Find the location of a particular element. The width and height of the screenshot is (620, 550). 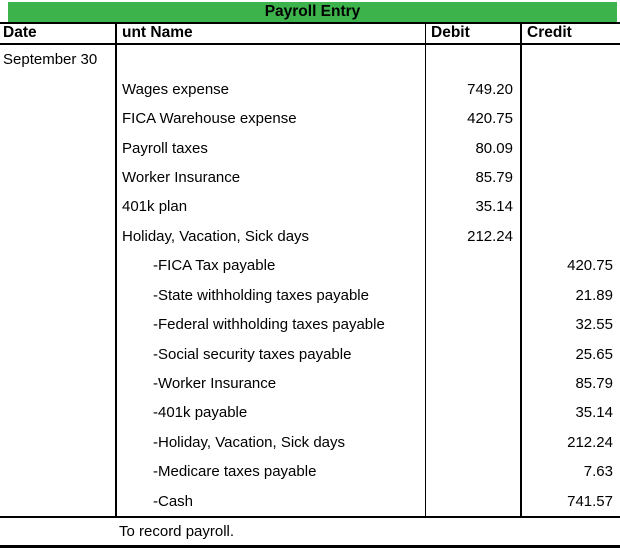

column-header-row: Date unt Name Debit Credit is located at coordinates (310, 33).